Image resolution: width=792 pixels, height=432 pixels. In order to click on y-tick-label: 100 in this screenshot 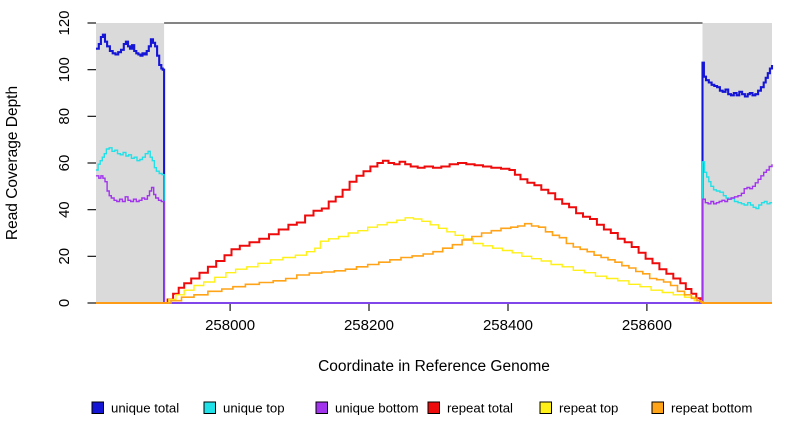, I will do `click(64, 69)`.